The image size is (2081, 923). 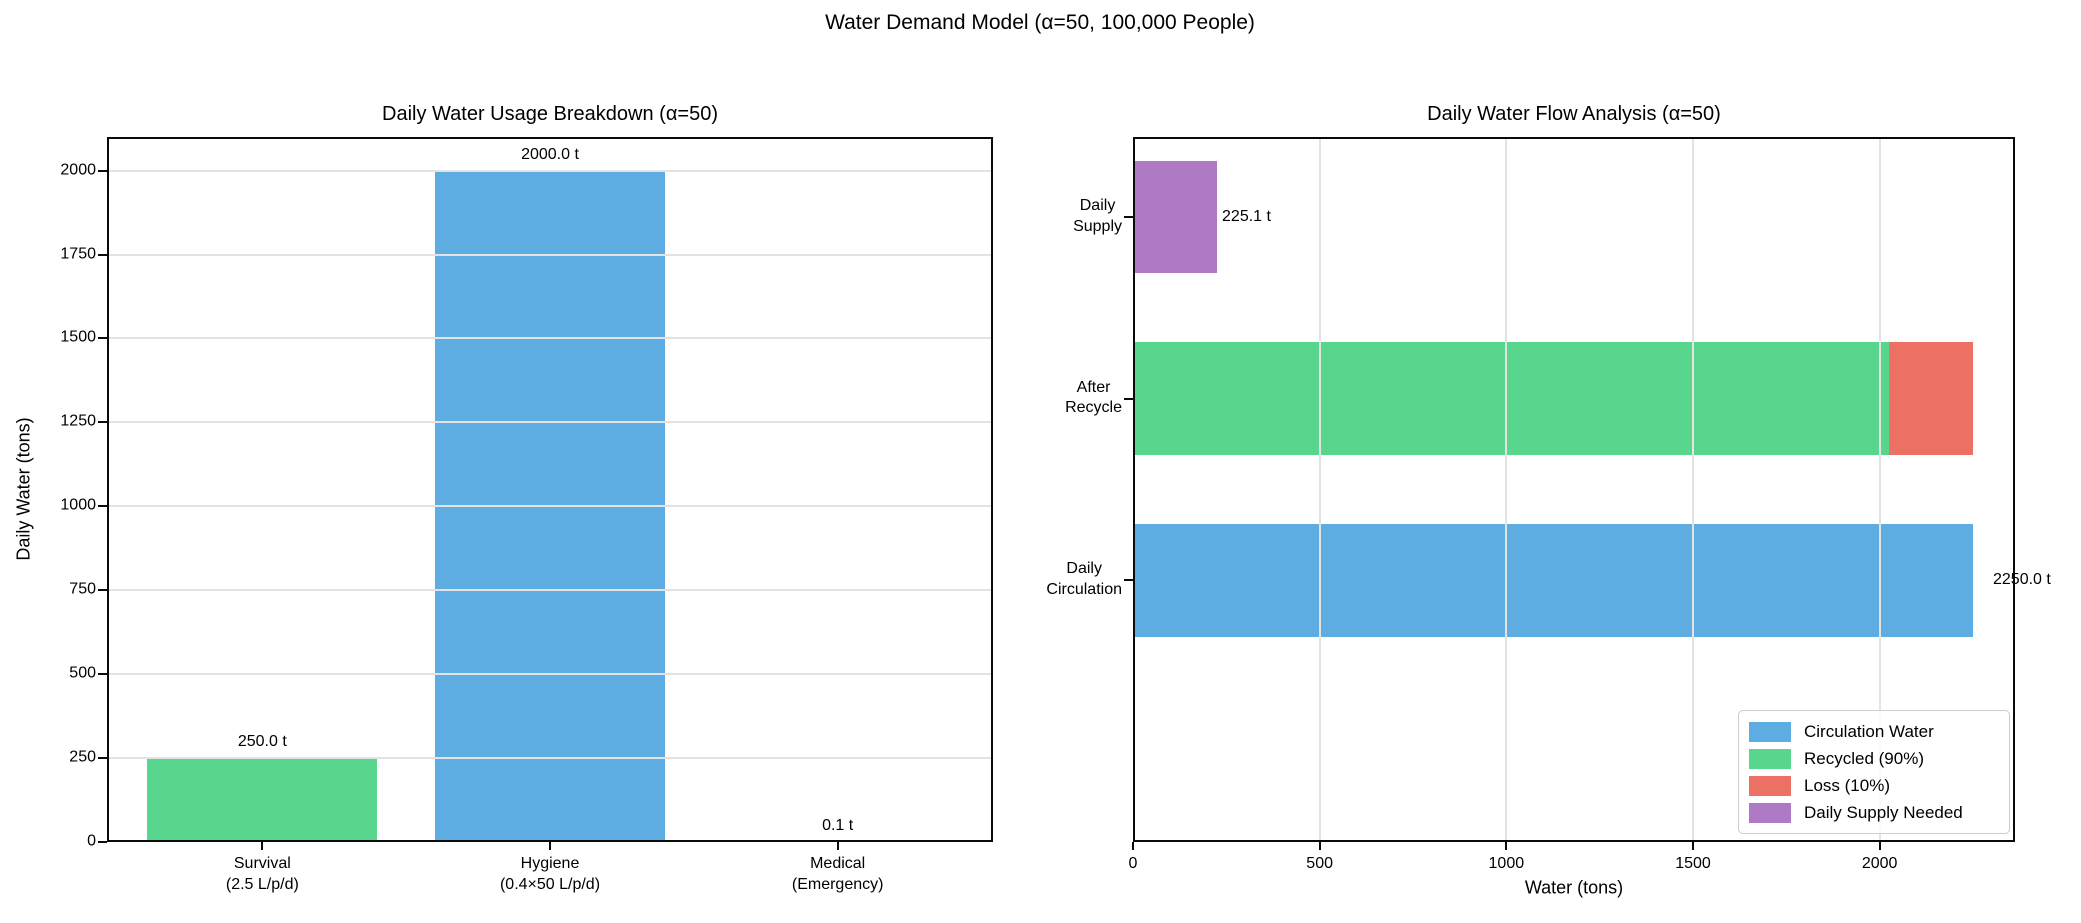 I want to click on y-tick-label: 250, so click(x=82, y=757).